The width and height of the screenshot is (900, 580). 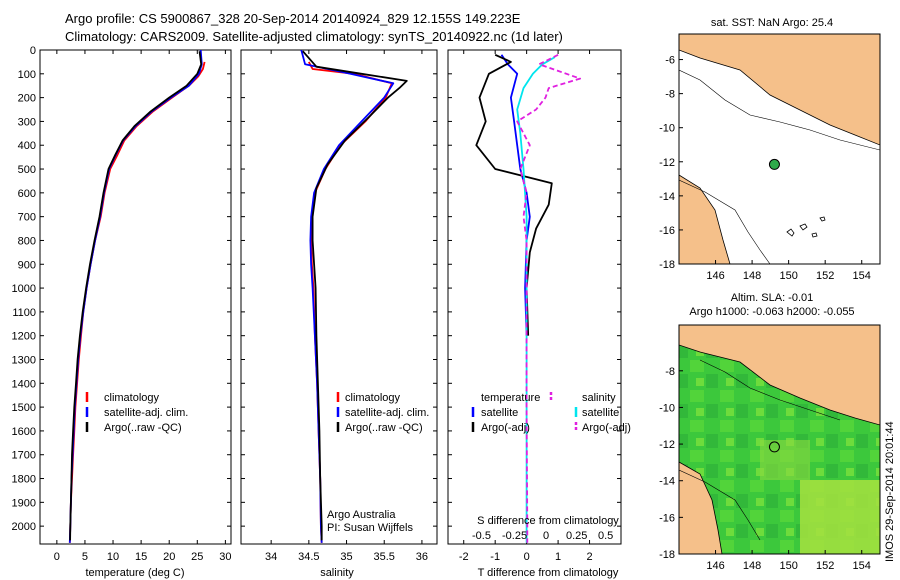 What do you see at coordinates (599, 398) in the screenshot?
I see `diff-legend-sal-title: salinity` at bounding box center [599, 398].